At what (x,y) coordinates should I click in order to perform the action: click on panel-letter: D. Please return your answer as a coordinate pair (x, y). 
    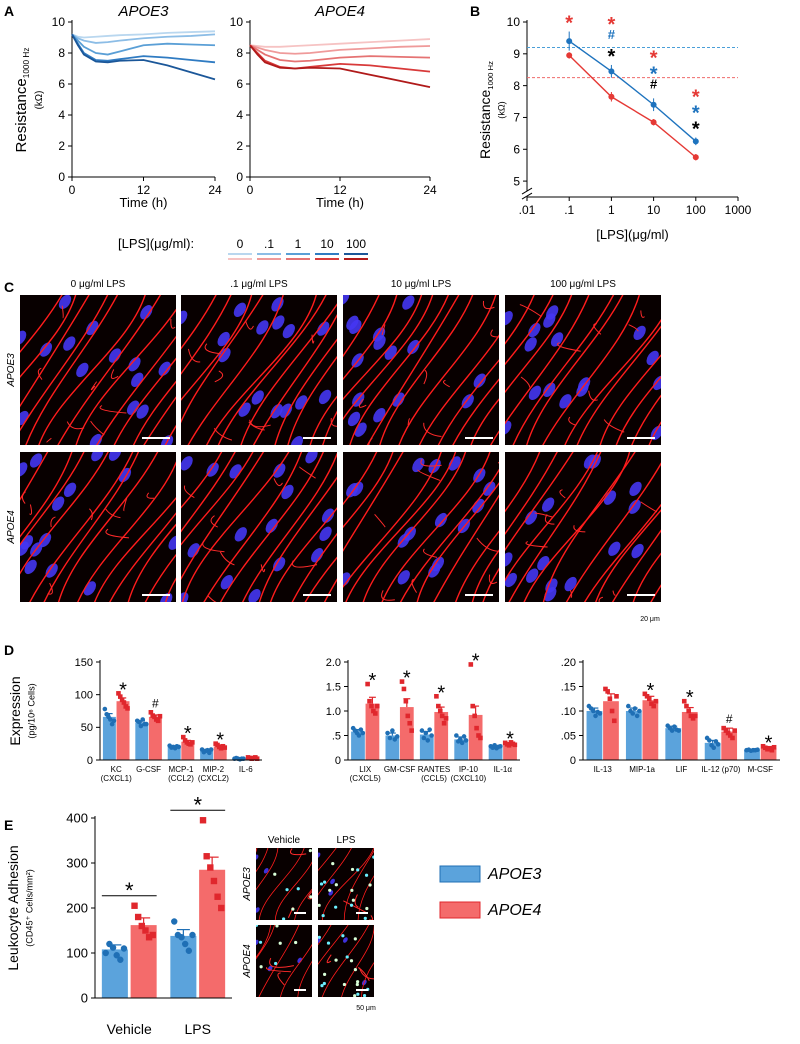
    Looking at the image, I should click on (9, 650).